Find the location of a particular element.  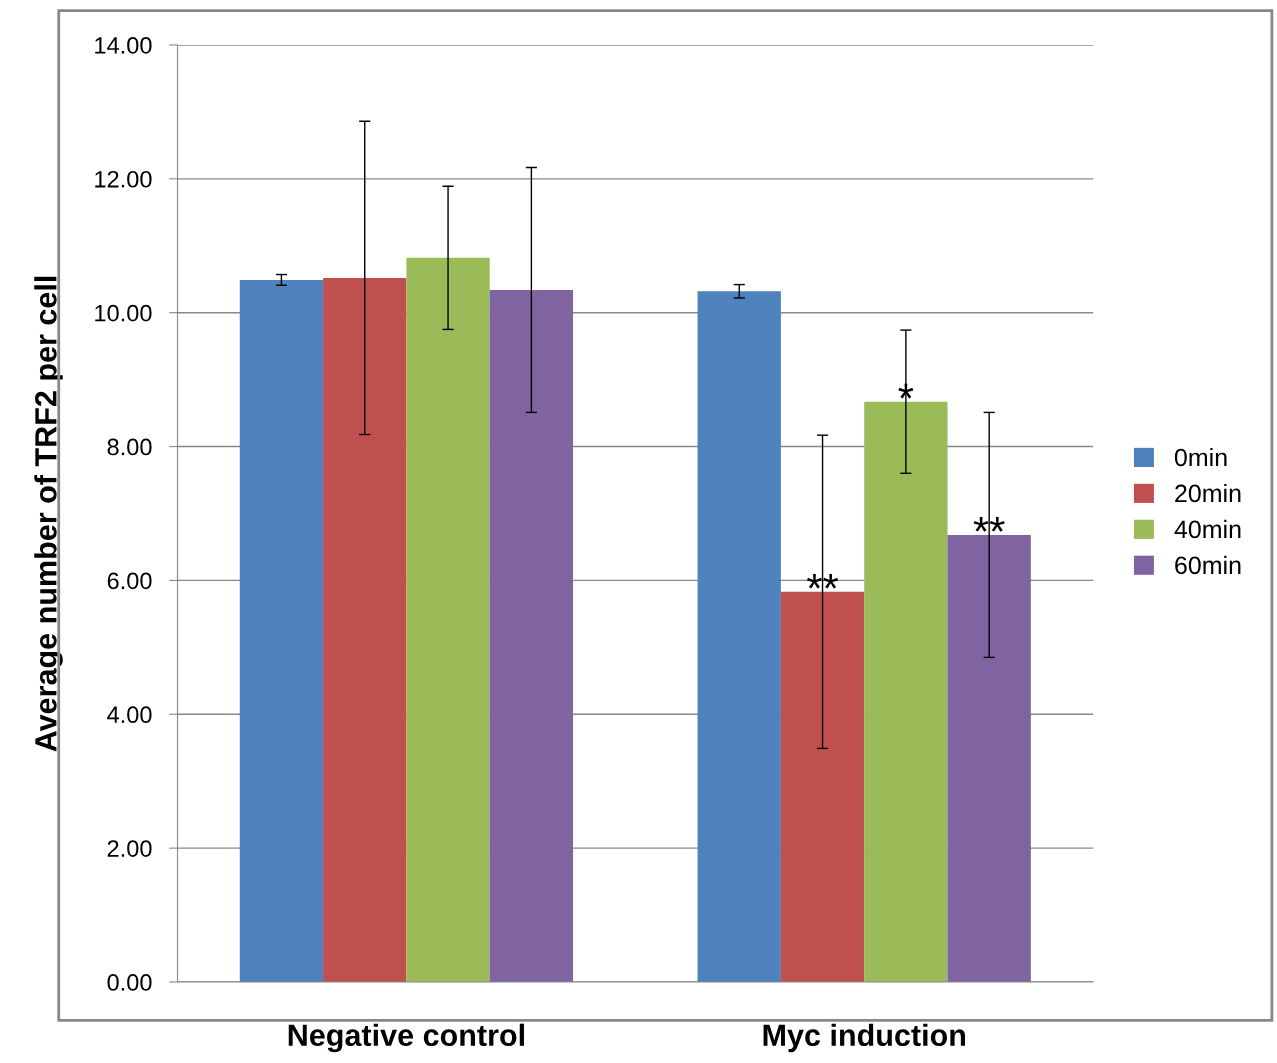

x-tick-label: Negative control is located at coordinates (406, 1038).